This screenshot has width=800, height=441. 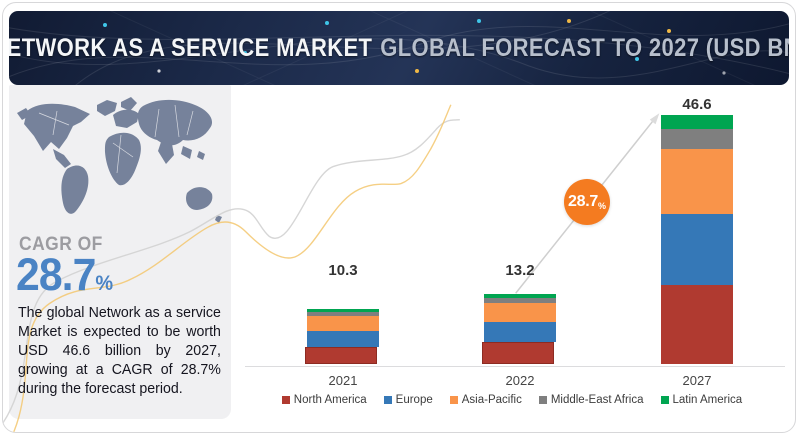 What do you see at coordinates (697, 324) in the screenshot?
I see `bar-segment-2027-north-america` at bounding box center [697, 324].